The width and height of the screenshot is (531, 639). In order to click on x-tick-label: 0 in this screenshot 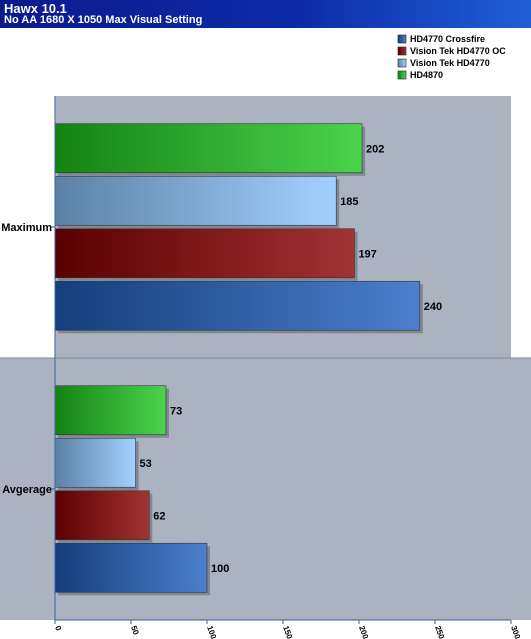, I will do `click(58, 629)`.